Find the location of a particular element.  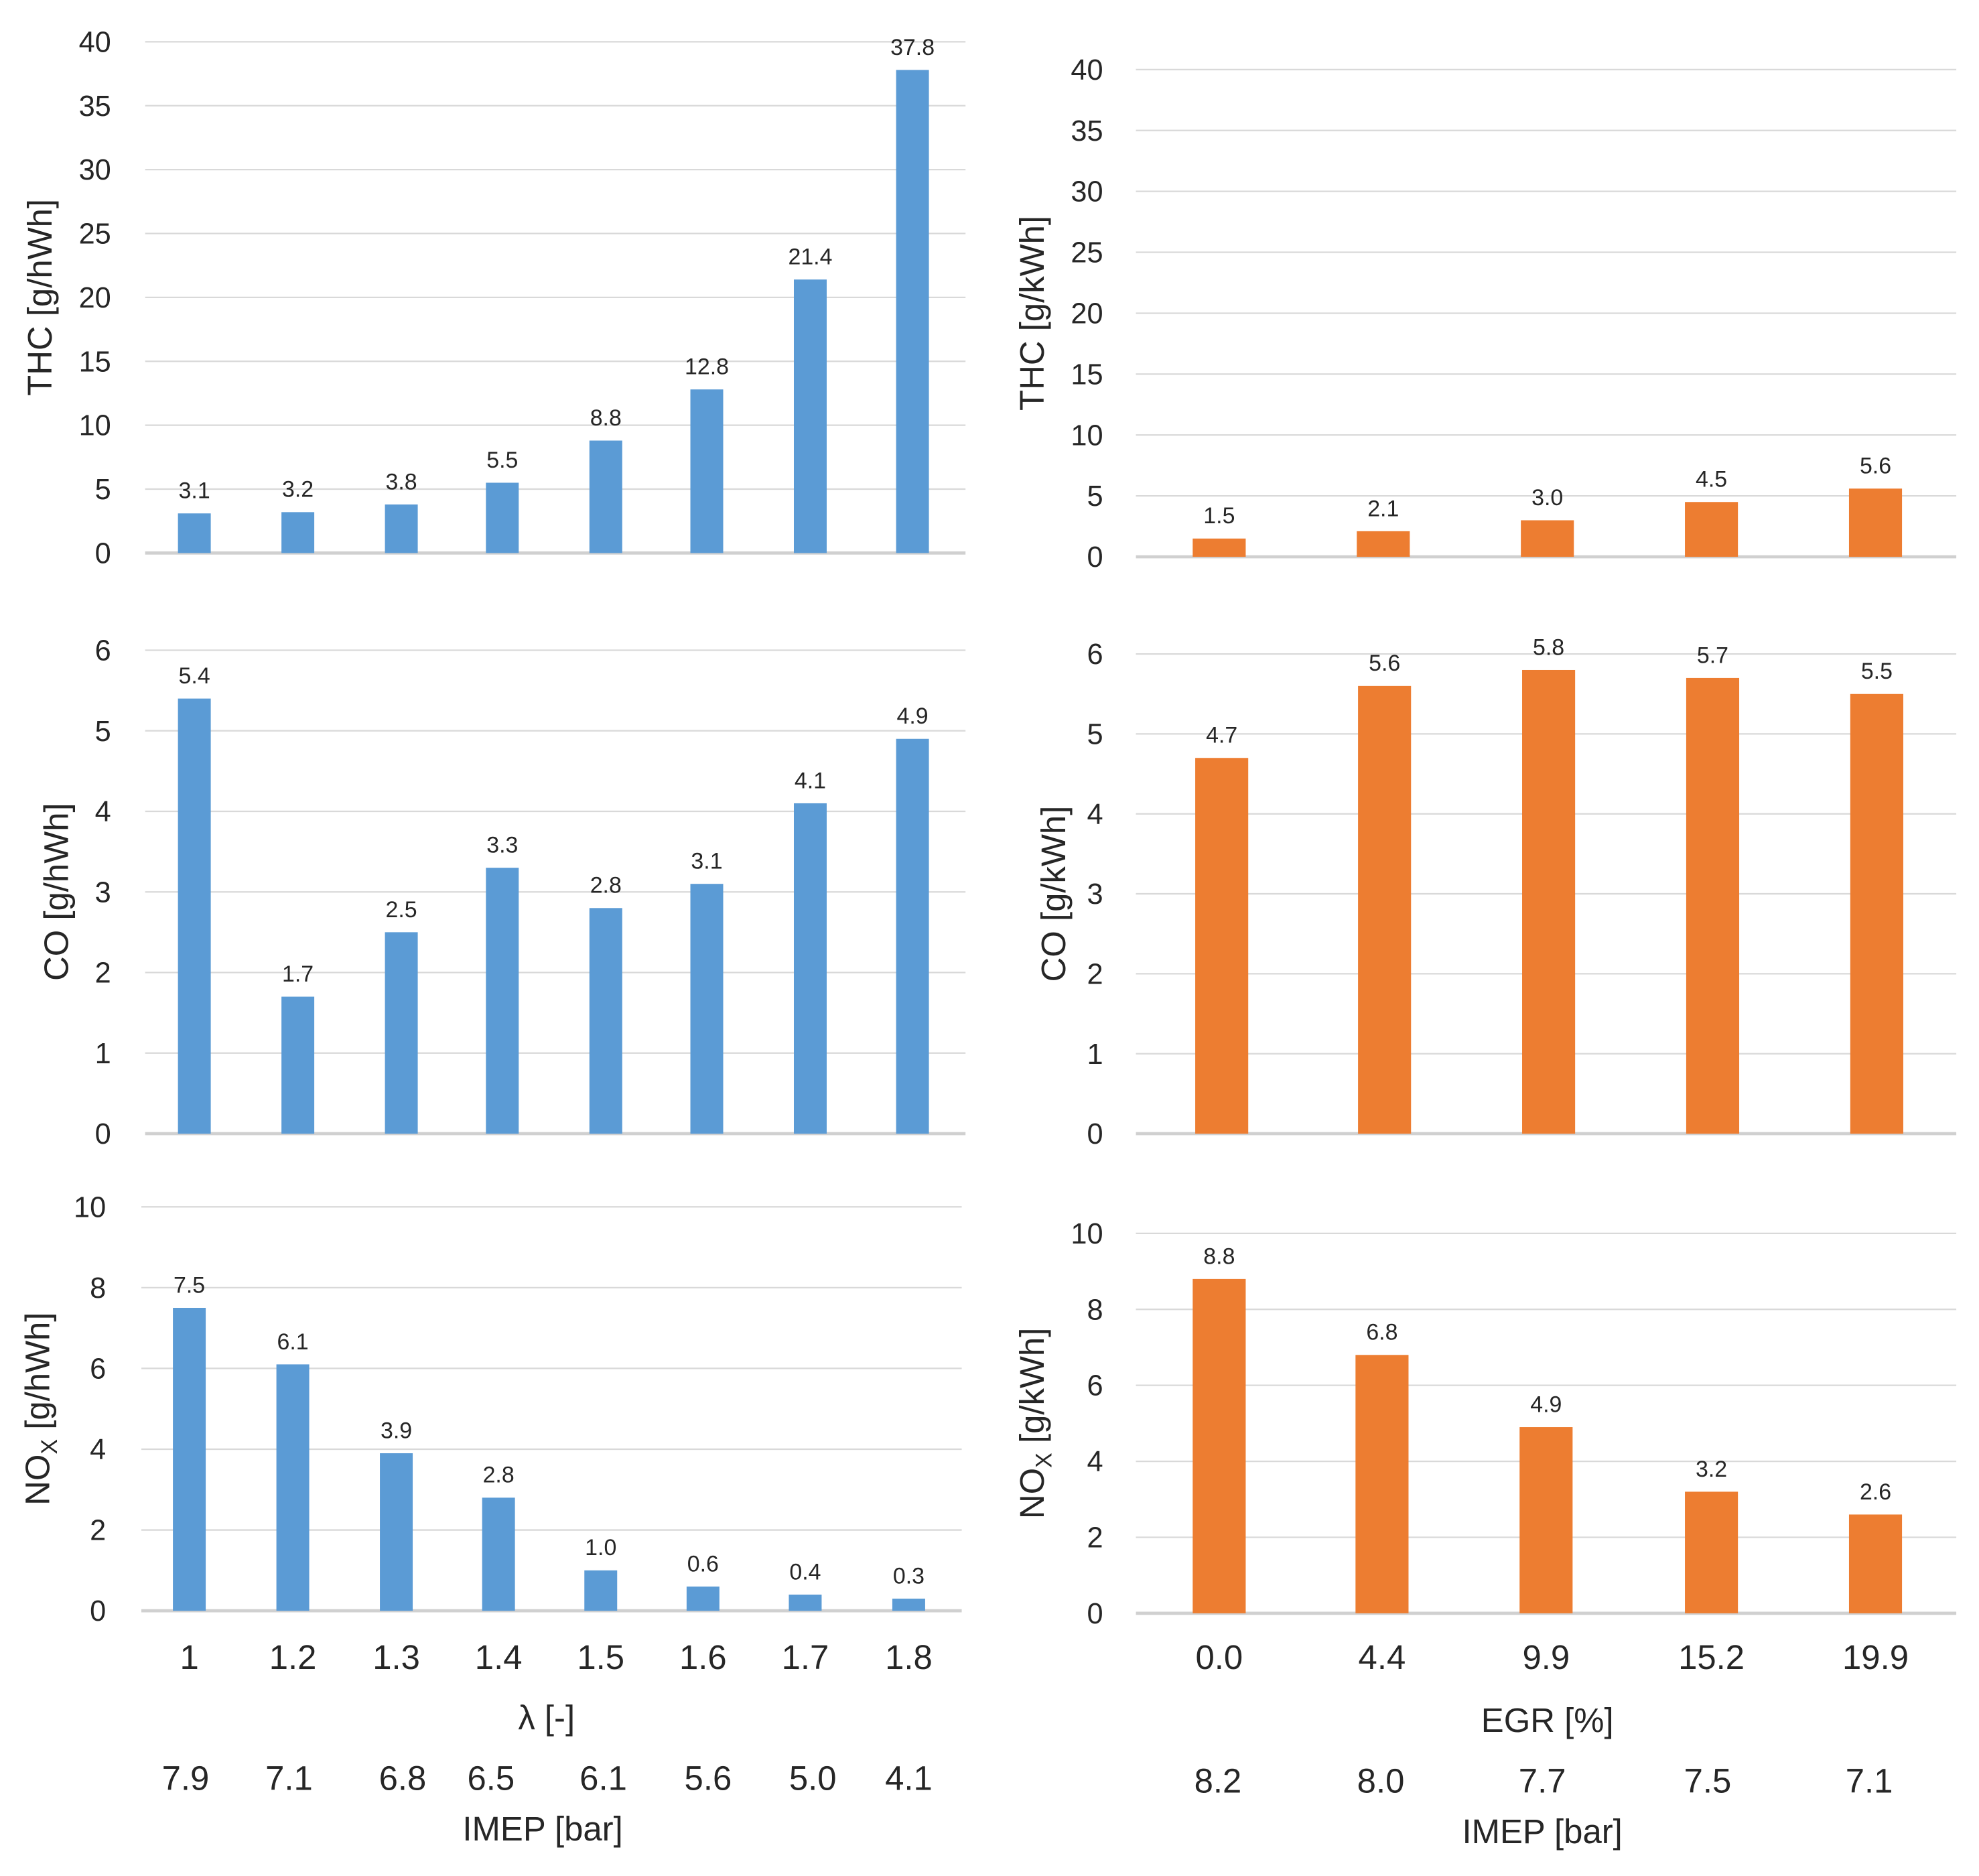

imep-value: 8.0 is located at coordinates (1381, 1781).